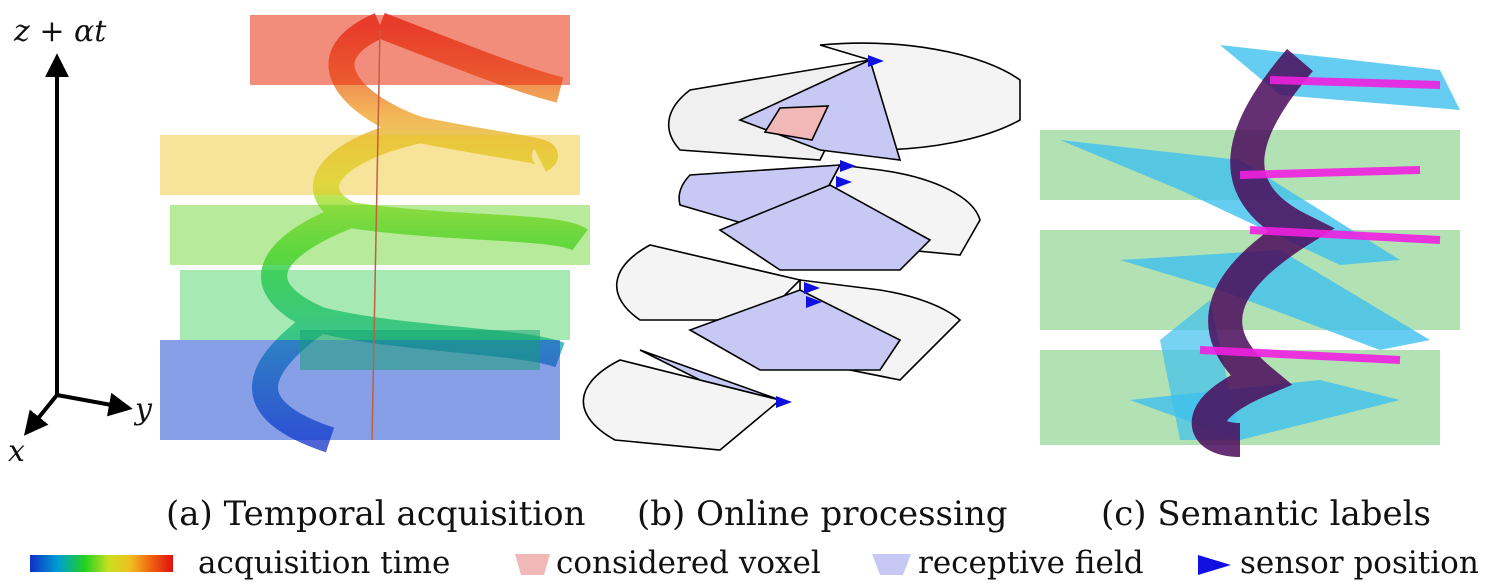  Describe the element at coordinates (532, 564) in the screenshot. I see `legend-considered-voxel-swatch` at that location.